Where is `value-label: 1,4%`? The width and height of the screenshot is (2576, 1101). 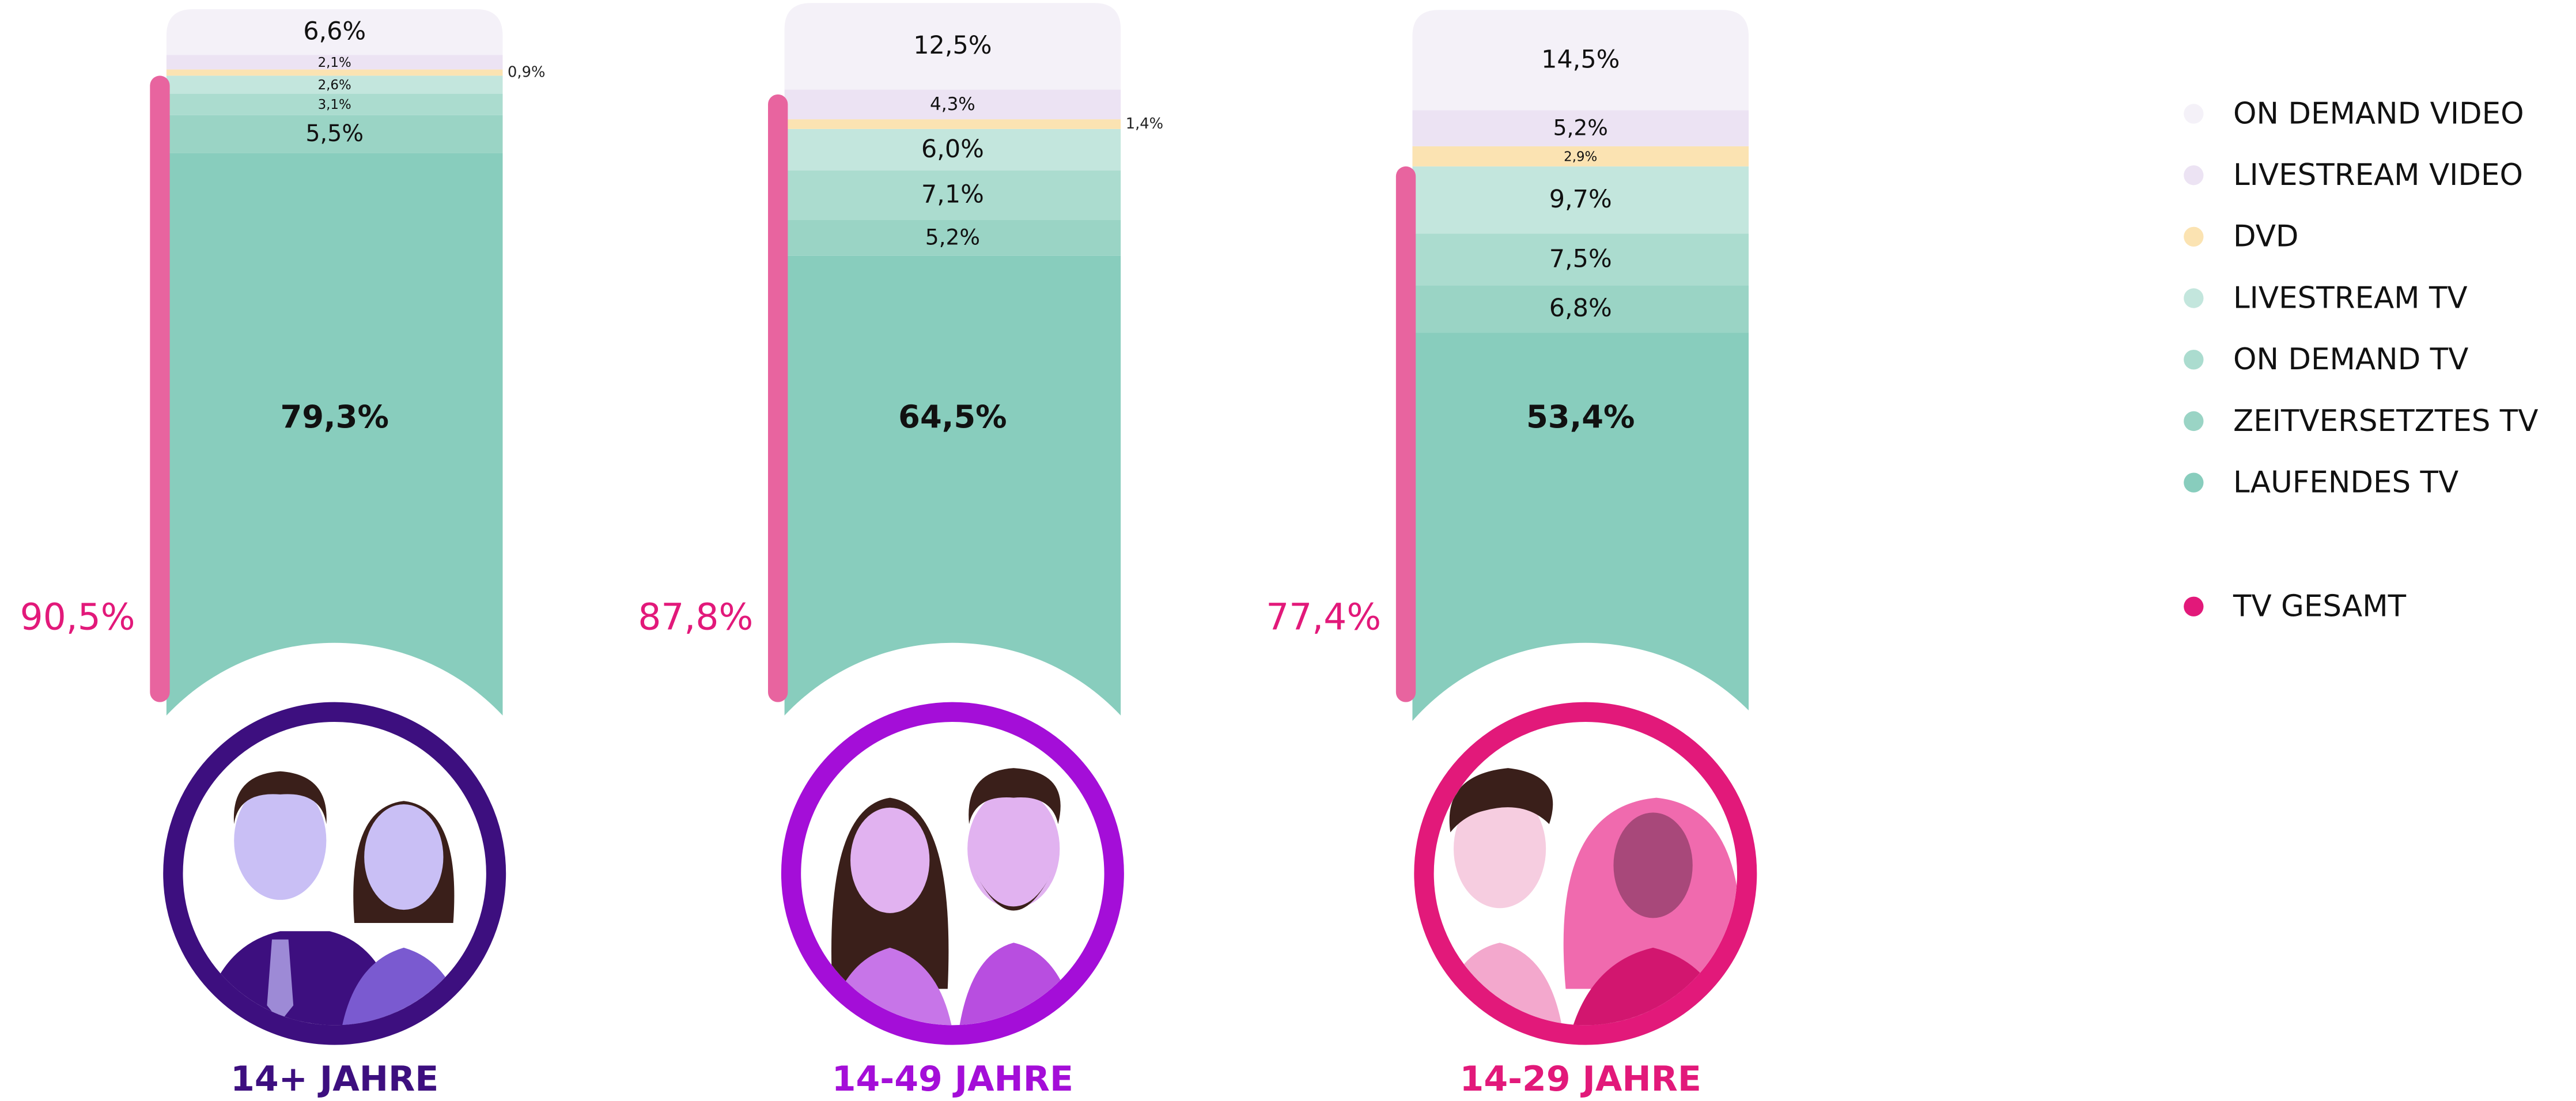 value-label: 1,4% is located at coordinates (1144, 124).